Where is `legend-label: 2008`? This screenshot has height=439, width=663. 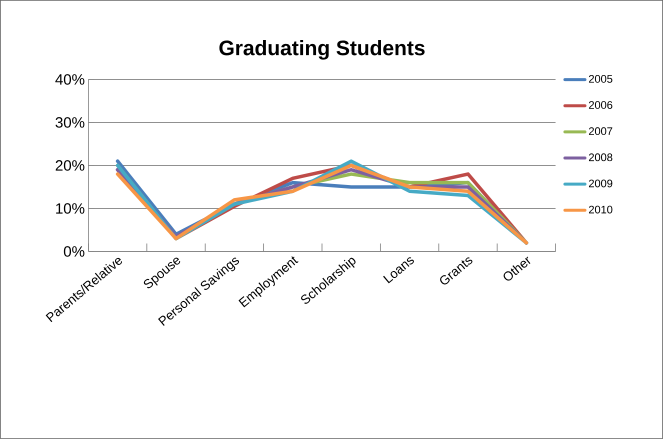
legend-label: 2008 is located at coordinates (600, 157).